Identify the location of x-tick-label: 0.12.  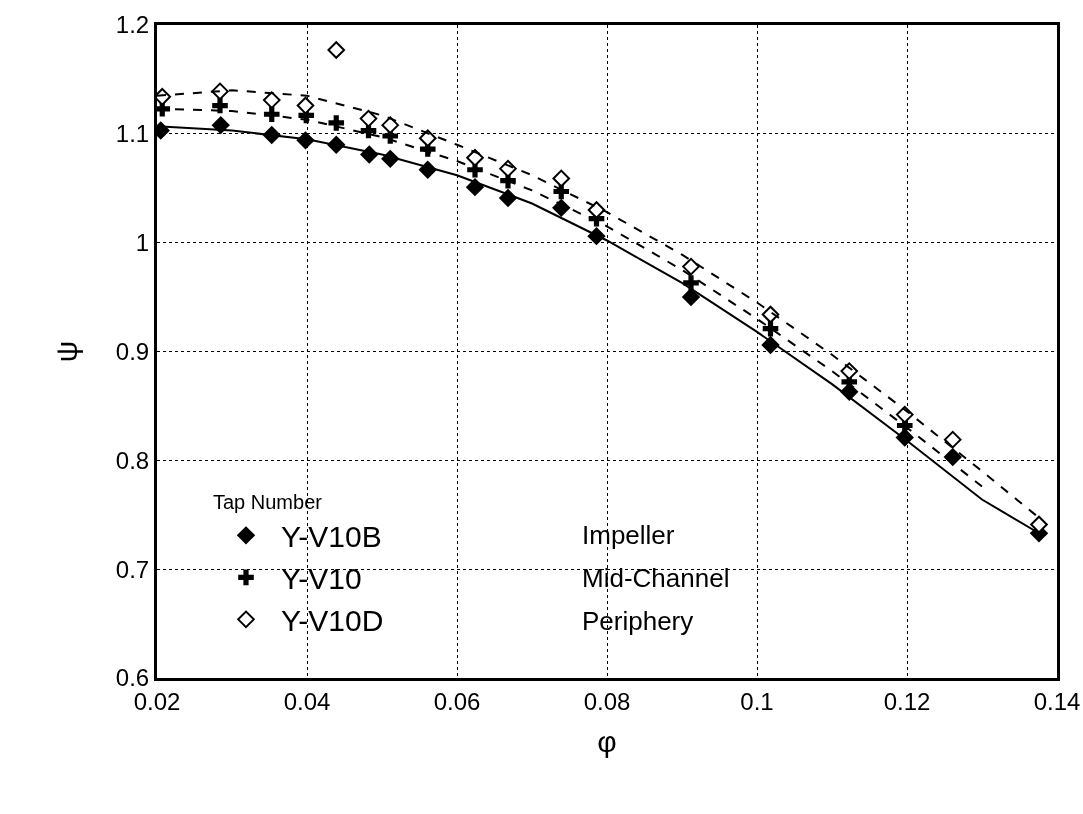
(907, 701).